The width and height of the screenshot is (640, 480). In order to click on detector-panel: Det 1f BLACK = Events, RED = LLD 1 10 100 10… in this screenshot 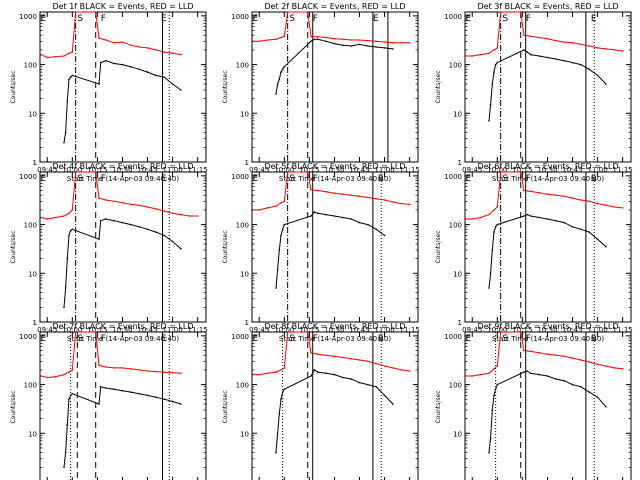, I will do `click(109, 92)`.